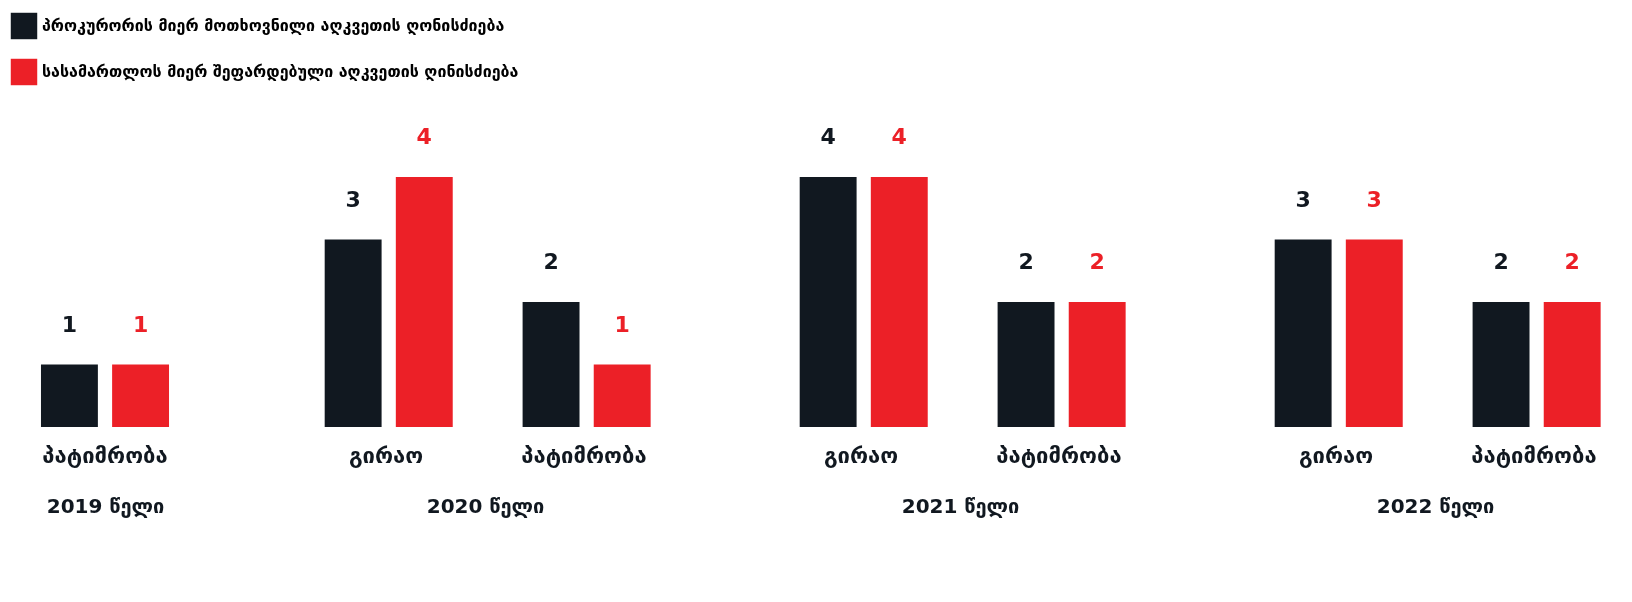 This screenshot has width=1632, height=602. What do you see at coordinates (280, 71) in the screenshot?
I see `legend-label: სასამართლოს მიერ შეფარდებული აღკვეთის ღინისძიება` at bounding box center [280, 71].